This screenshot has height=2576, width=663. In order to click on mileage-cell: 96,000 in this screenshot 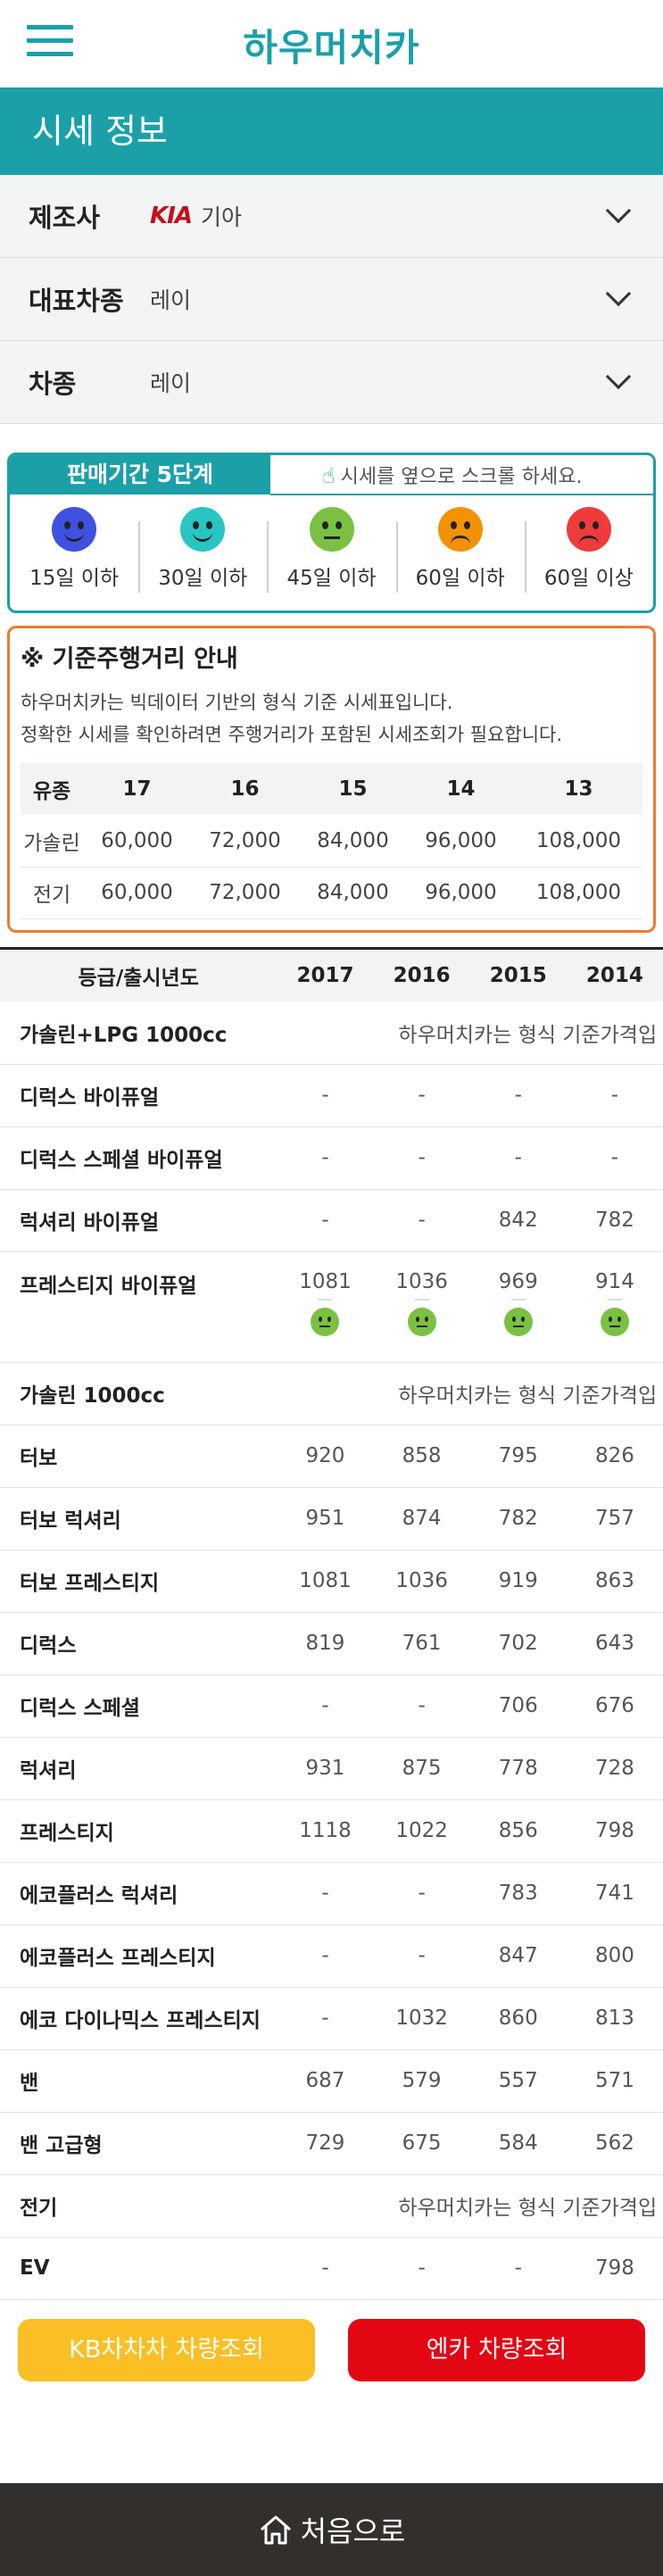, I will do `click(460, 841)`.